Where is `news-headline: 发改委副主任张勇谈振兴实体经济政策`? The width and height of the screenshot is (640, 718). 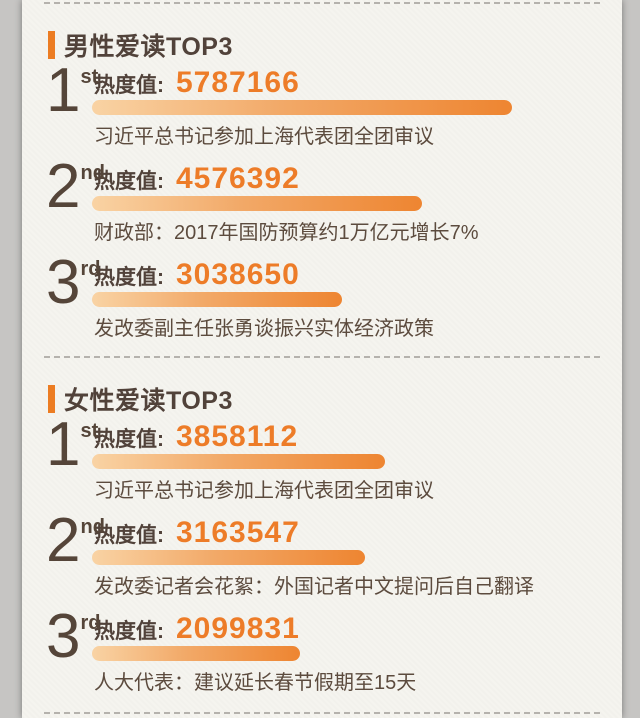 news-headline: 发改委副主任张勇谈振兴实体经济政策 is located at coordinates (264, 329).